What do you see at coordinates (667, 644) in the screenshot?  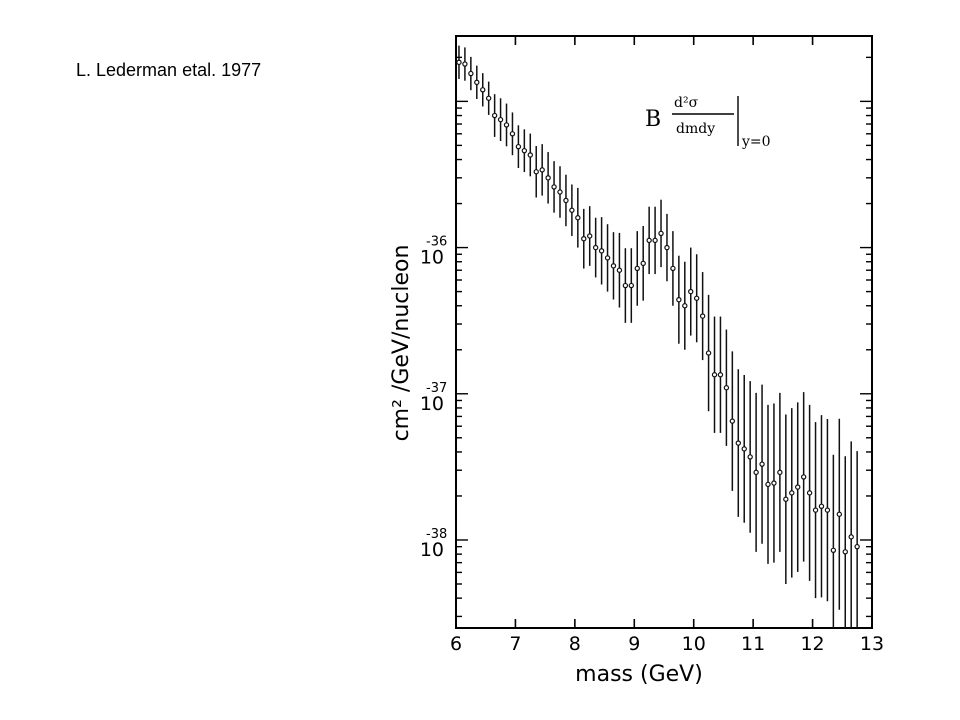 I see `x-tick-labels: 6 7 8 9 10 11 12 13` at bounding box center [667, 644].